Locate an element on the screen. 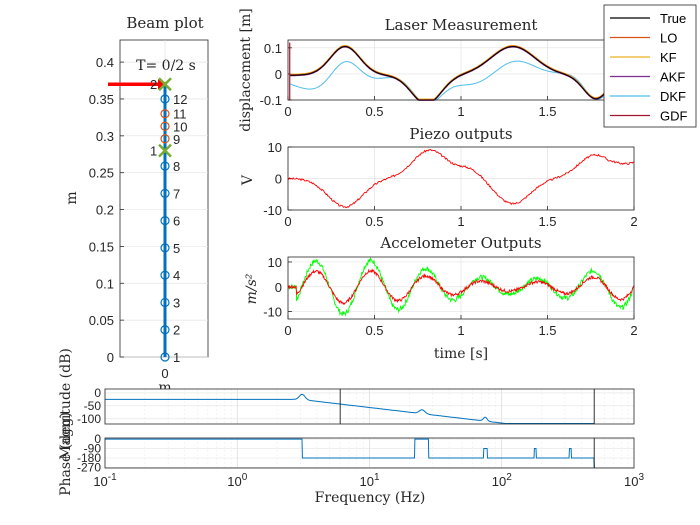 This screenshot has width=700, height=525. piezo-lines is located at coordinates (461, 178).